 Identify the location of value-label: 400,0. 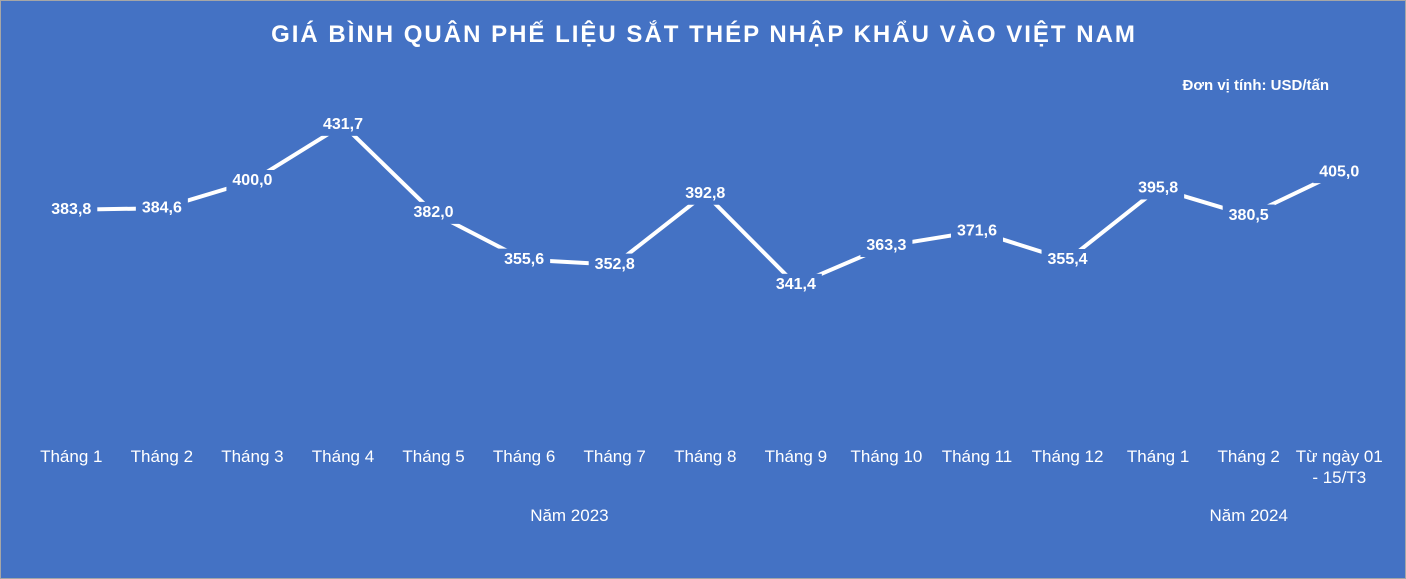
(252, 180).